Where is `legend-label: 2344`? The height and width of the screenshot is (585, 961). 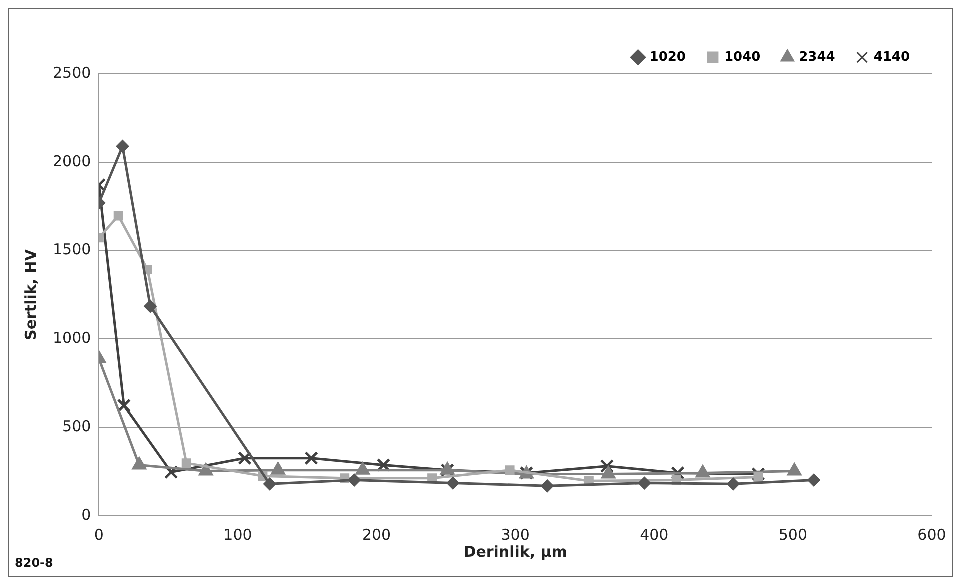 legend-label: 2344 is located at coordinates (817, 57).